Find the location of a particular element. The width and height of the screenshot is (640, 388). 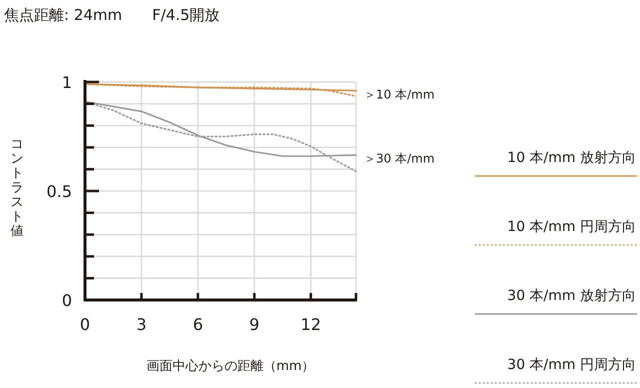

x-tick-label: 3 is located at coordinates (141, 324).